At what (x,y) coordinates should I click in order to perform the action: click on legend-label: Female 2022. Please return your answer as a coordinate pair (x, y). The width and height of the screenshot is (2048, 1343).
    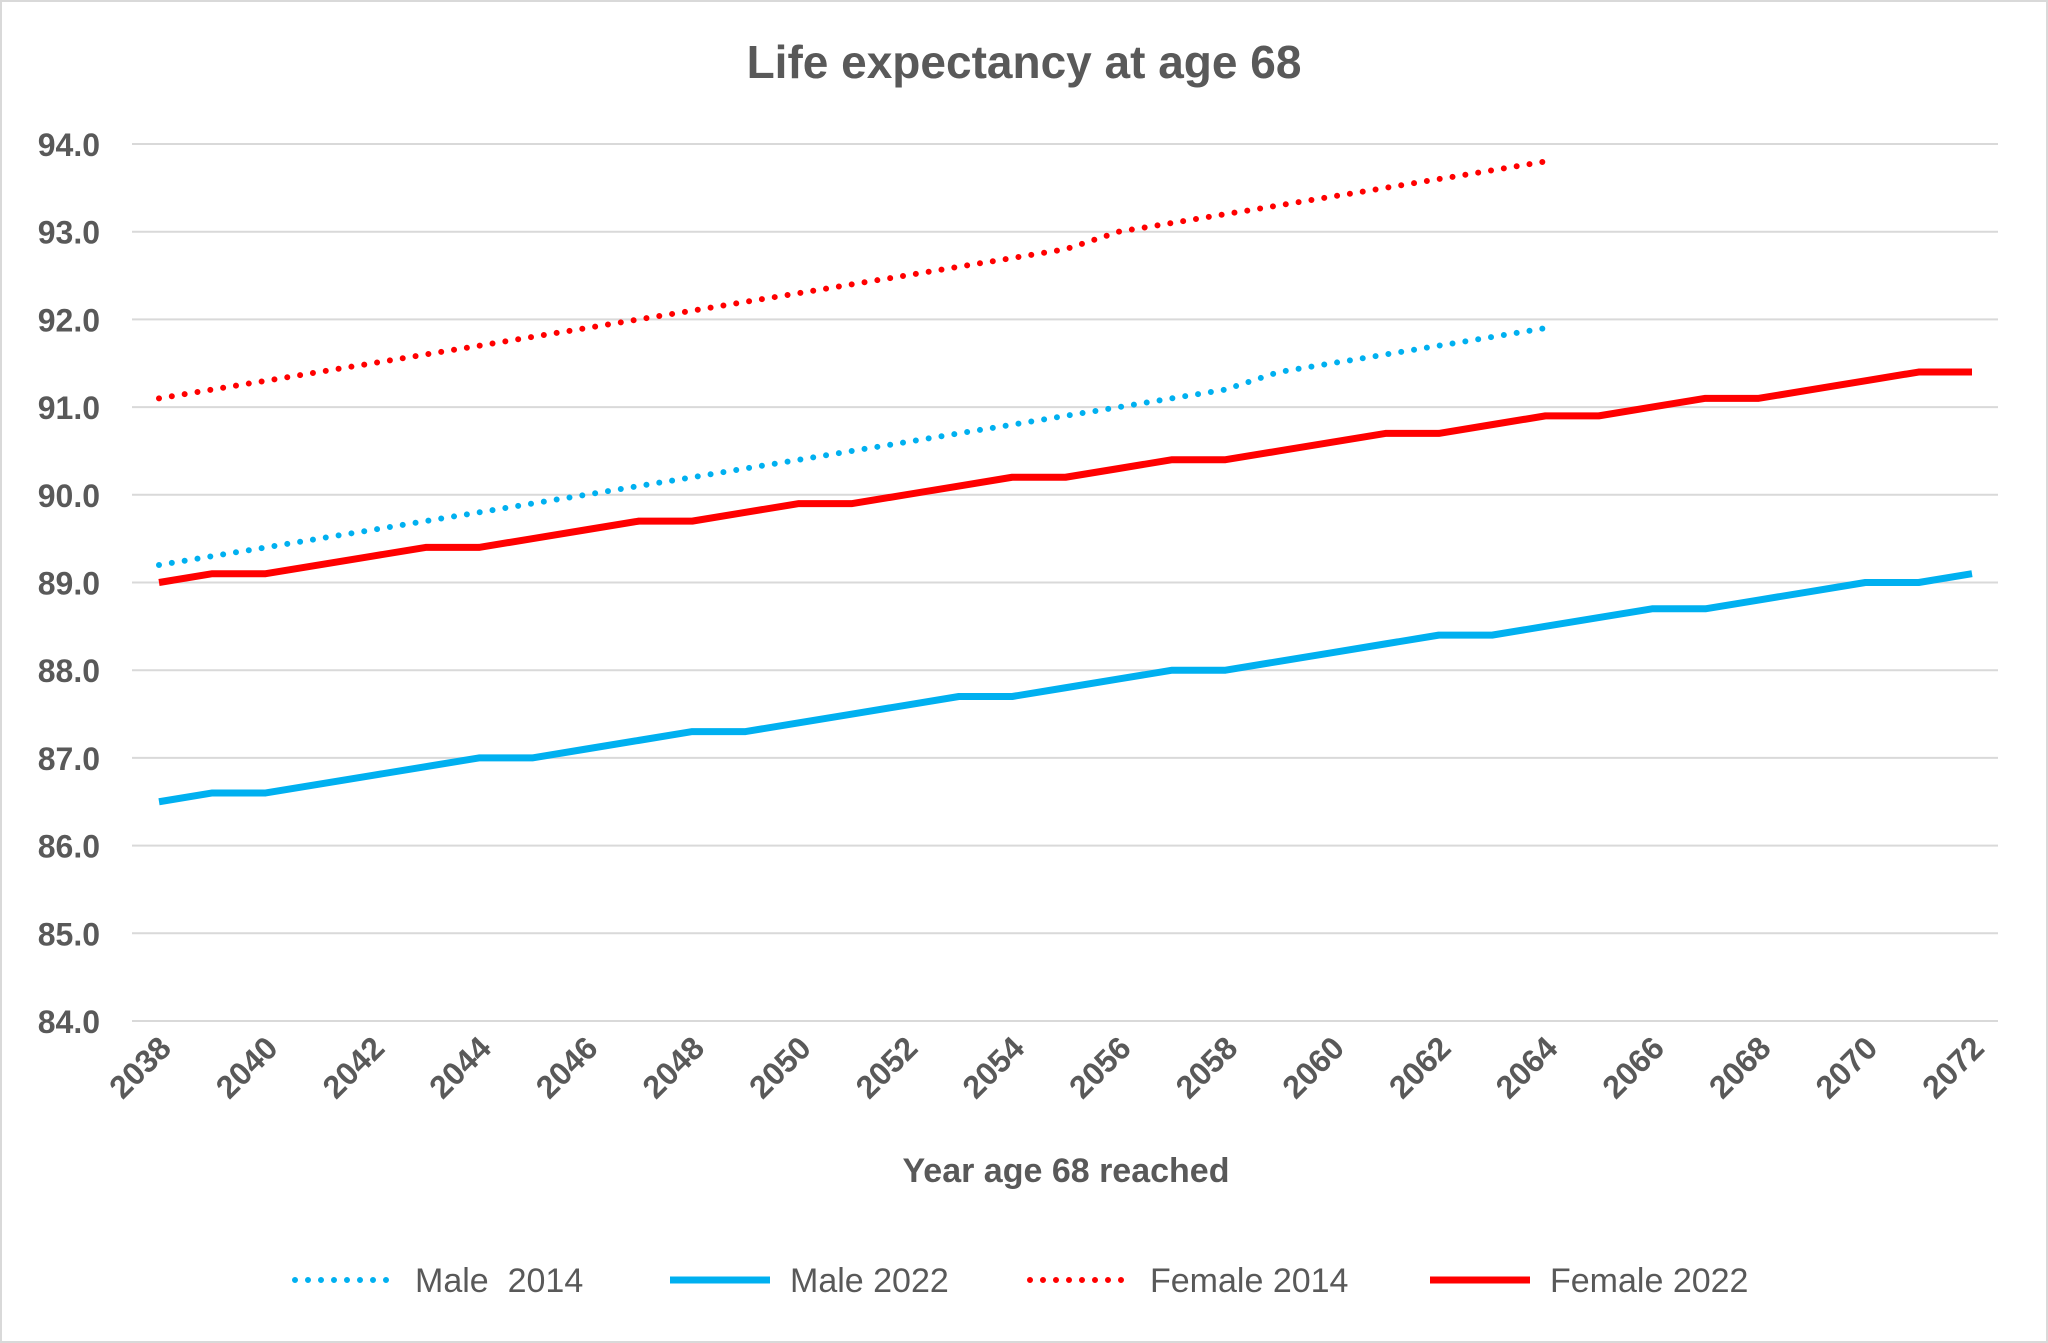
    Looking at the image, I should click on (1649, 1281).